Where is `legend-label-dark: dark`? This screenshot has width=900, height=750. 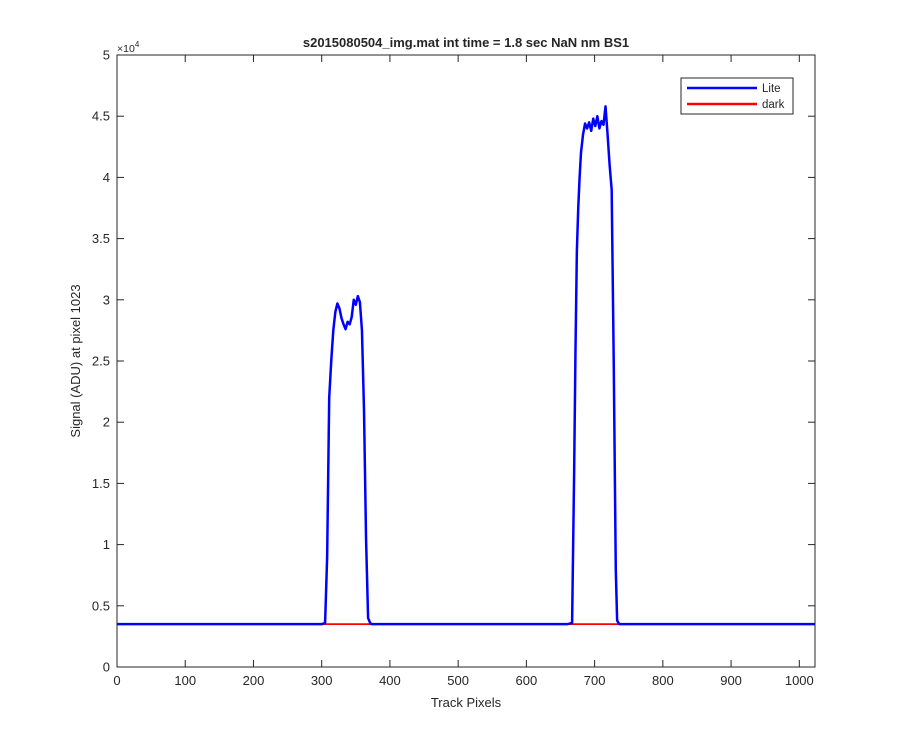
legend-label-dark: dark is located at coordinates (773, 105).